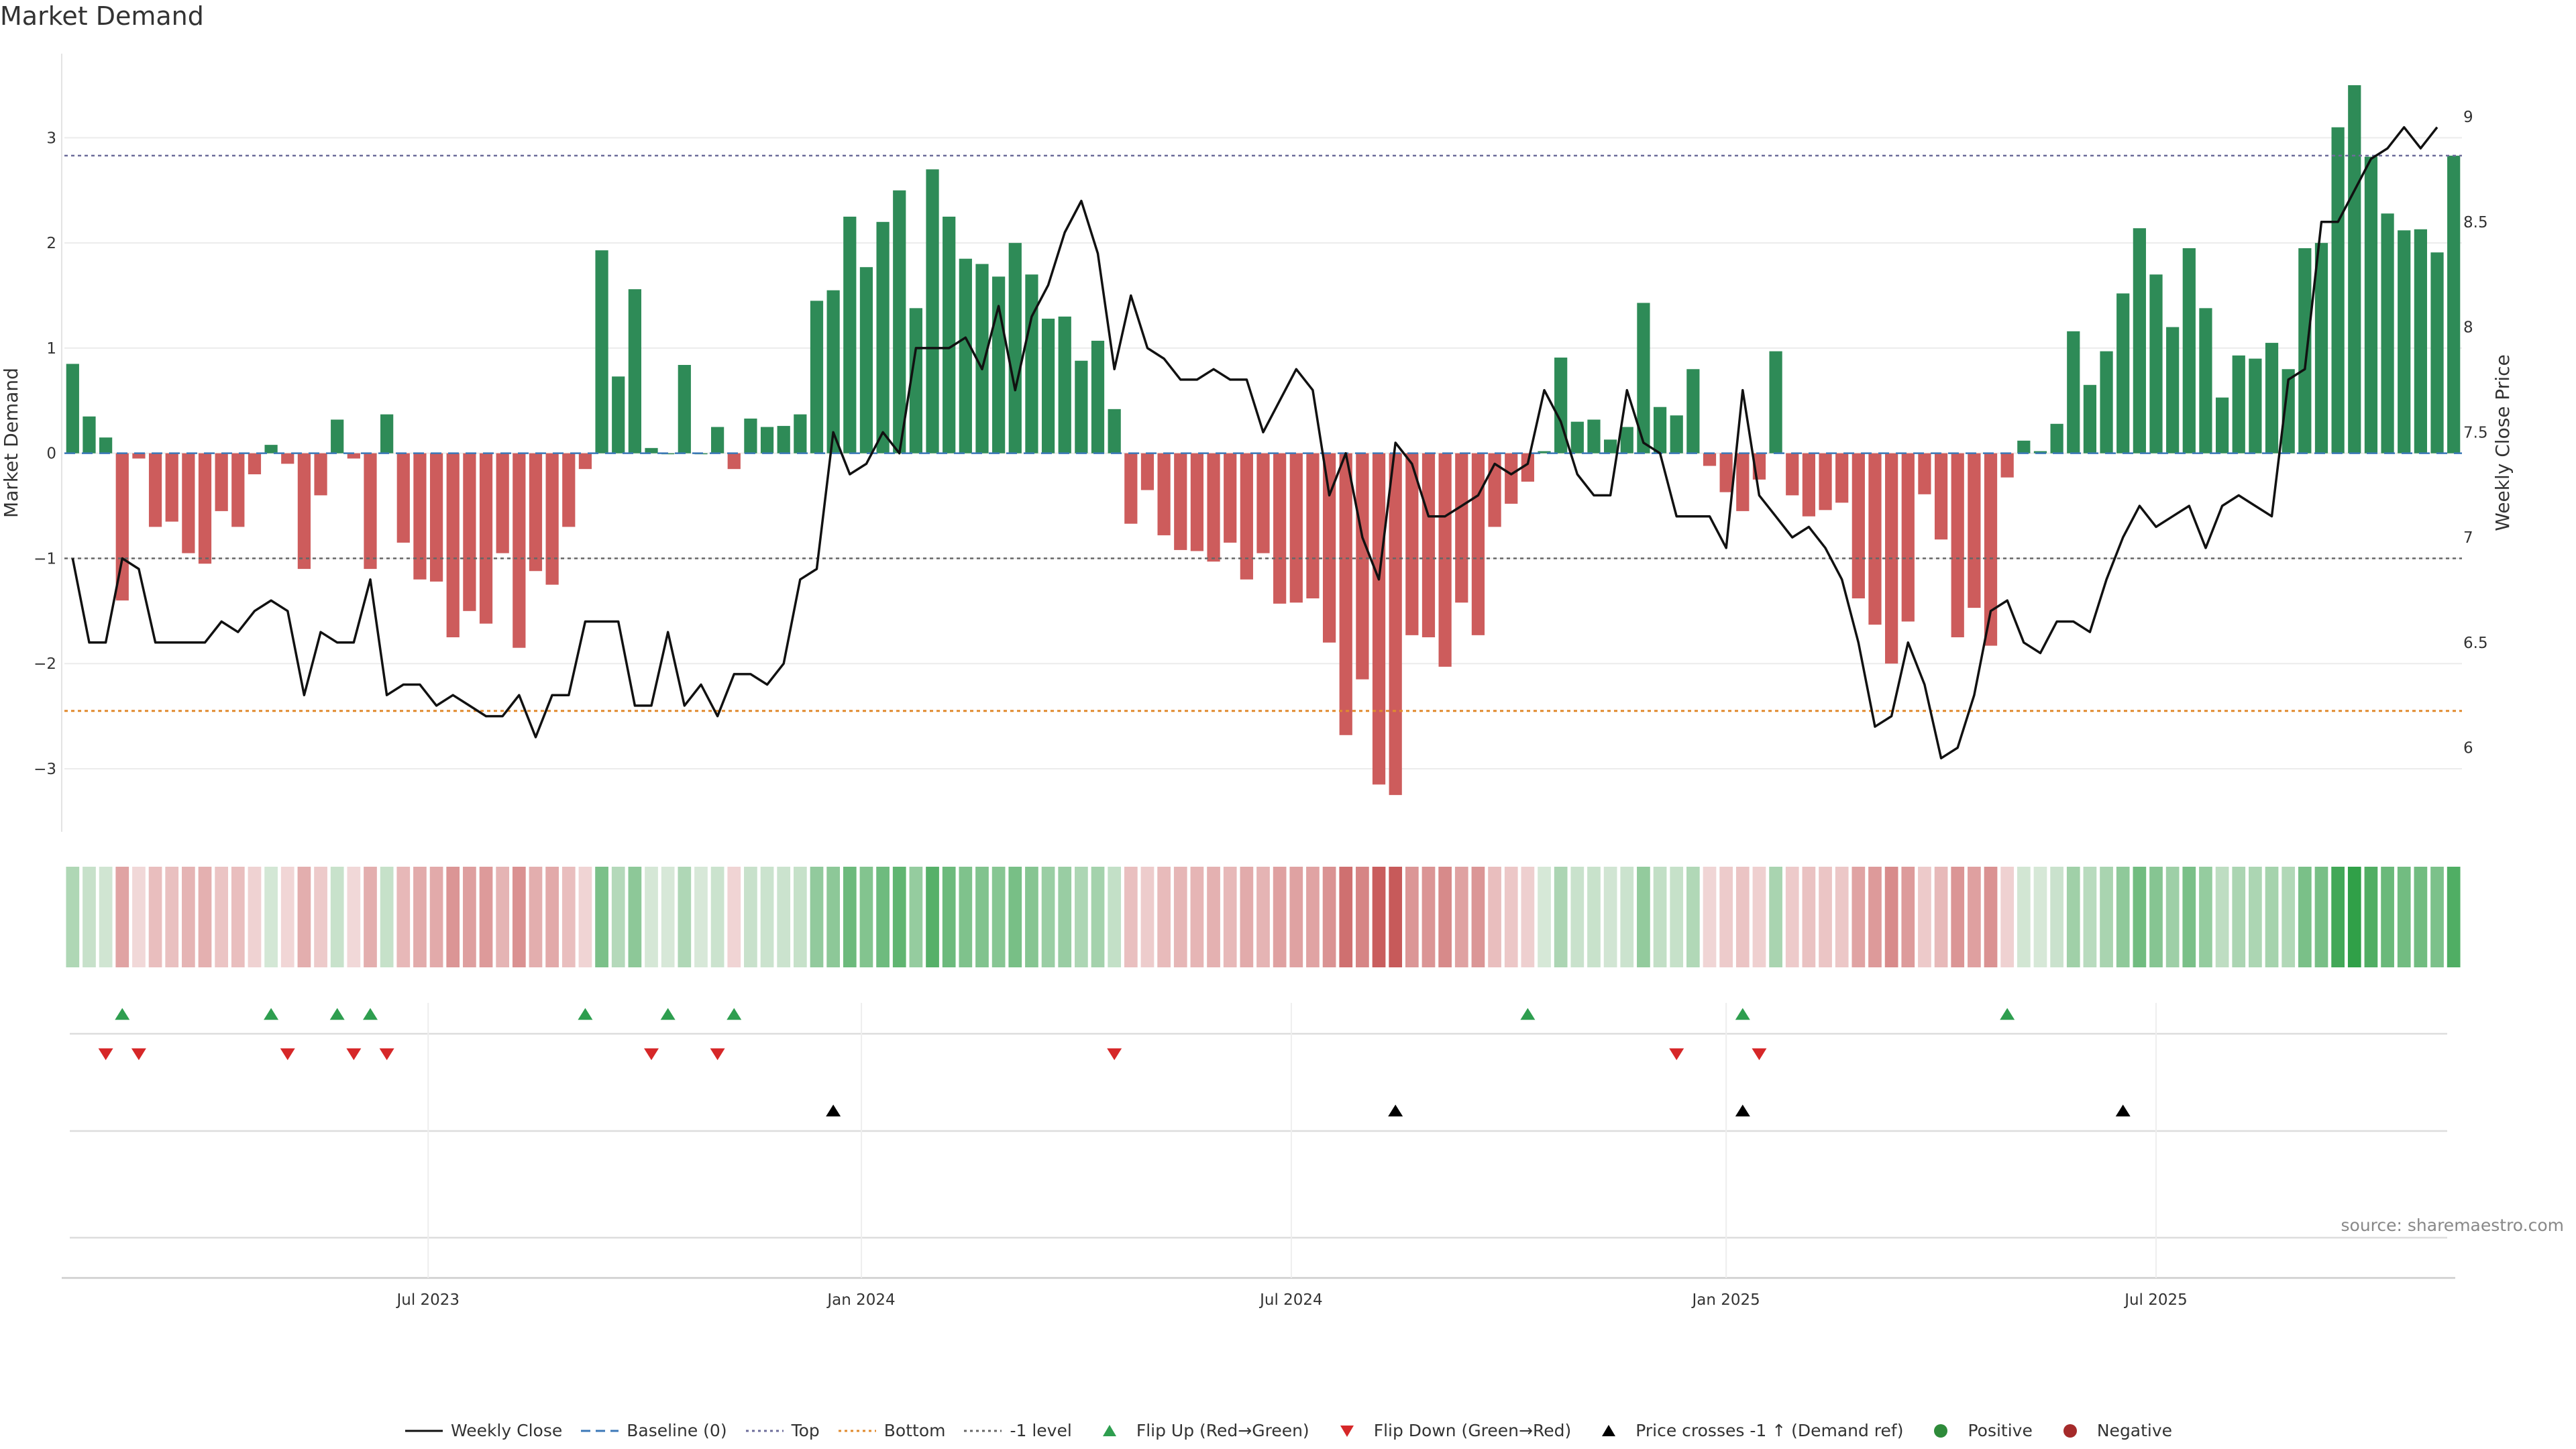  I want to click on x-tick-label: Jul 2025, so click(2155, 1300).